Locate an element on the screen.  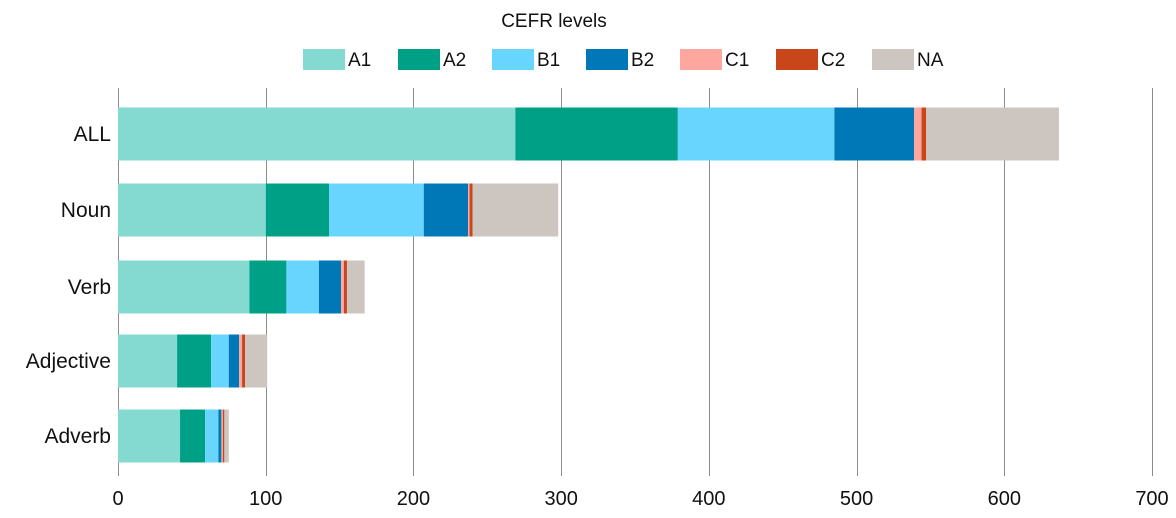
x-tick-label-0: 0 is located at coordinates (117, 499).